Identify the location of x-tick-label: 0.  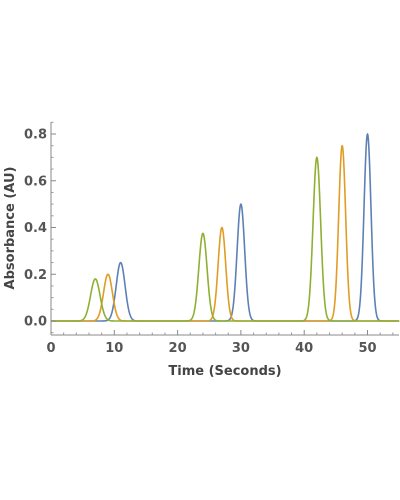
(50, 348).